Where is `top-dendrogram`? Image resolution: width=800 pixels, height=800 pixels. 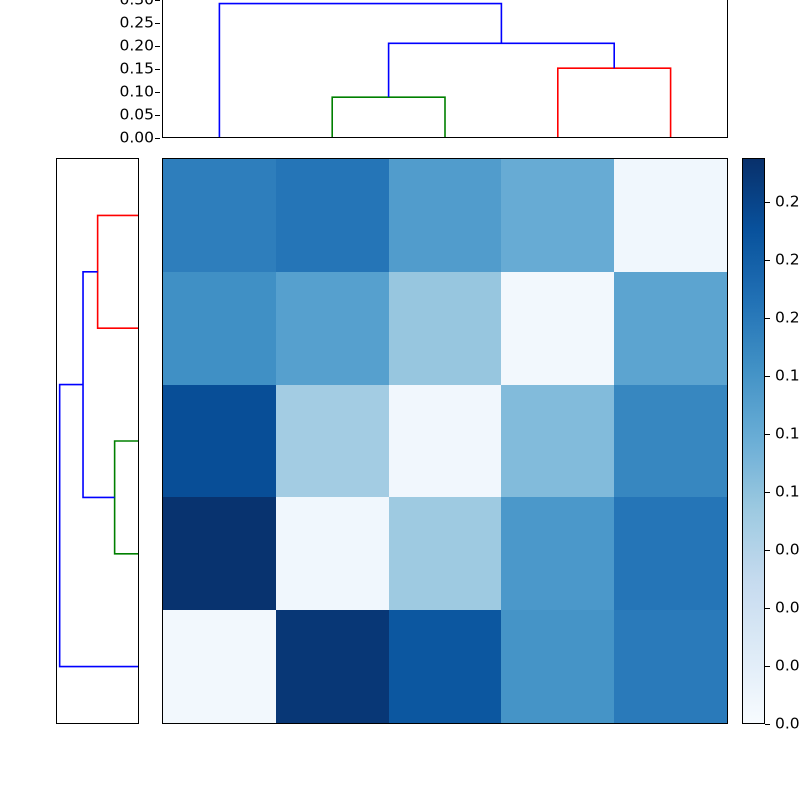 top-dendrogram is located at coordinates (445, 69).